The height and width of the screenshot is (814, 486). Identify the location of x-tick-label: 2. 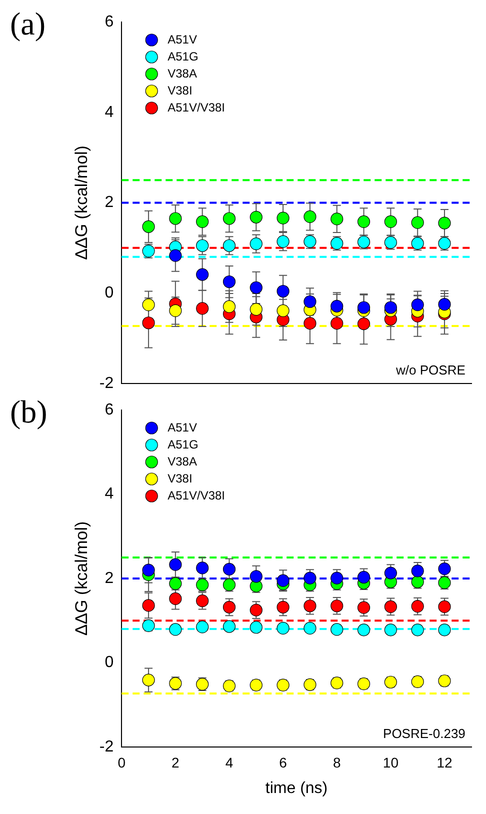
(176, 762).